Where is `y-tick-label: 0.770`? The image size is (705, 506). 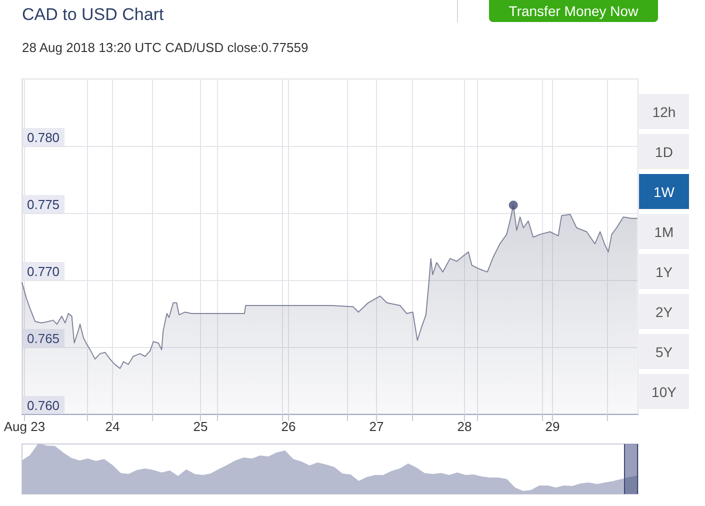 y-tick-label: 0.770 is located at coordinates (43, 271).